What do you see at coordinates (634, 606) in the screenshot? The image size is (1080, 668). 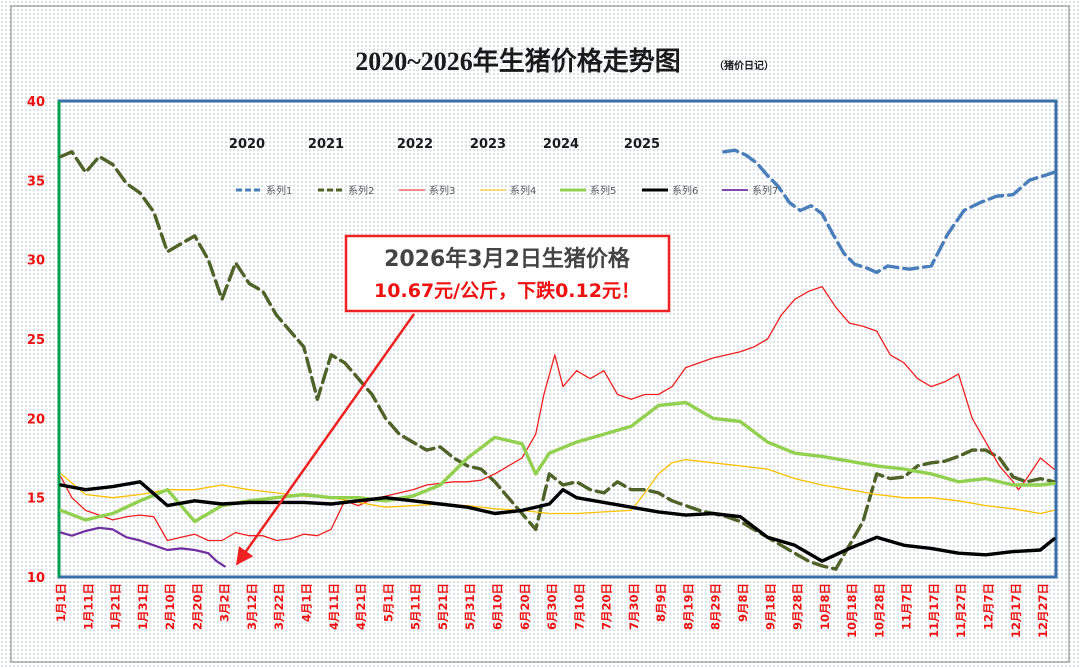 I see `x-tick-label: 7月30日` at bounding box center [634, 606].